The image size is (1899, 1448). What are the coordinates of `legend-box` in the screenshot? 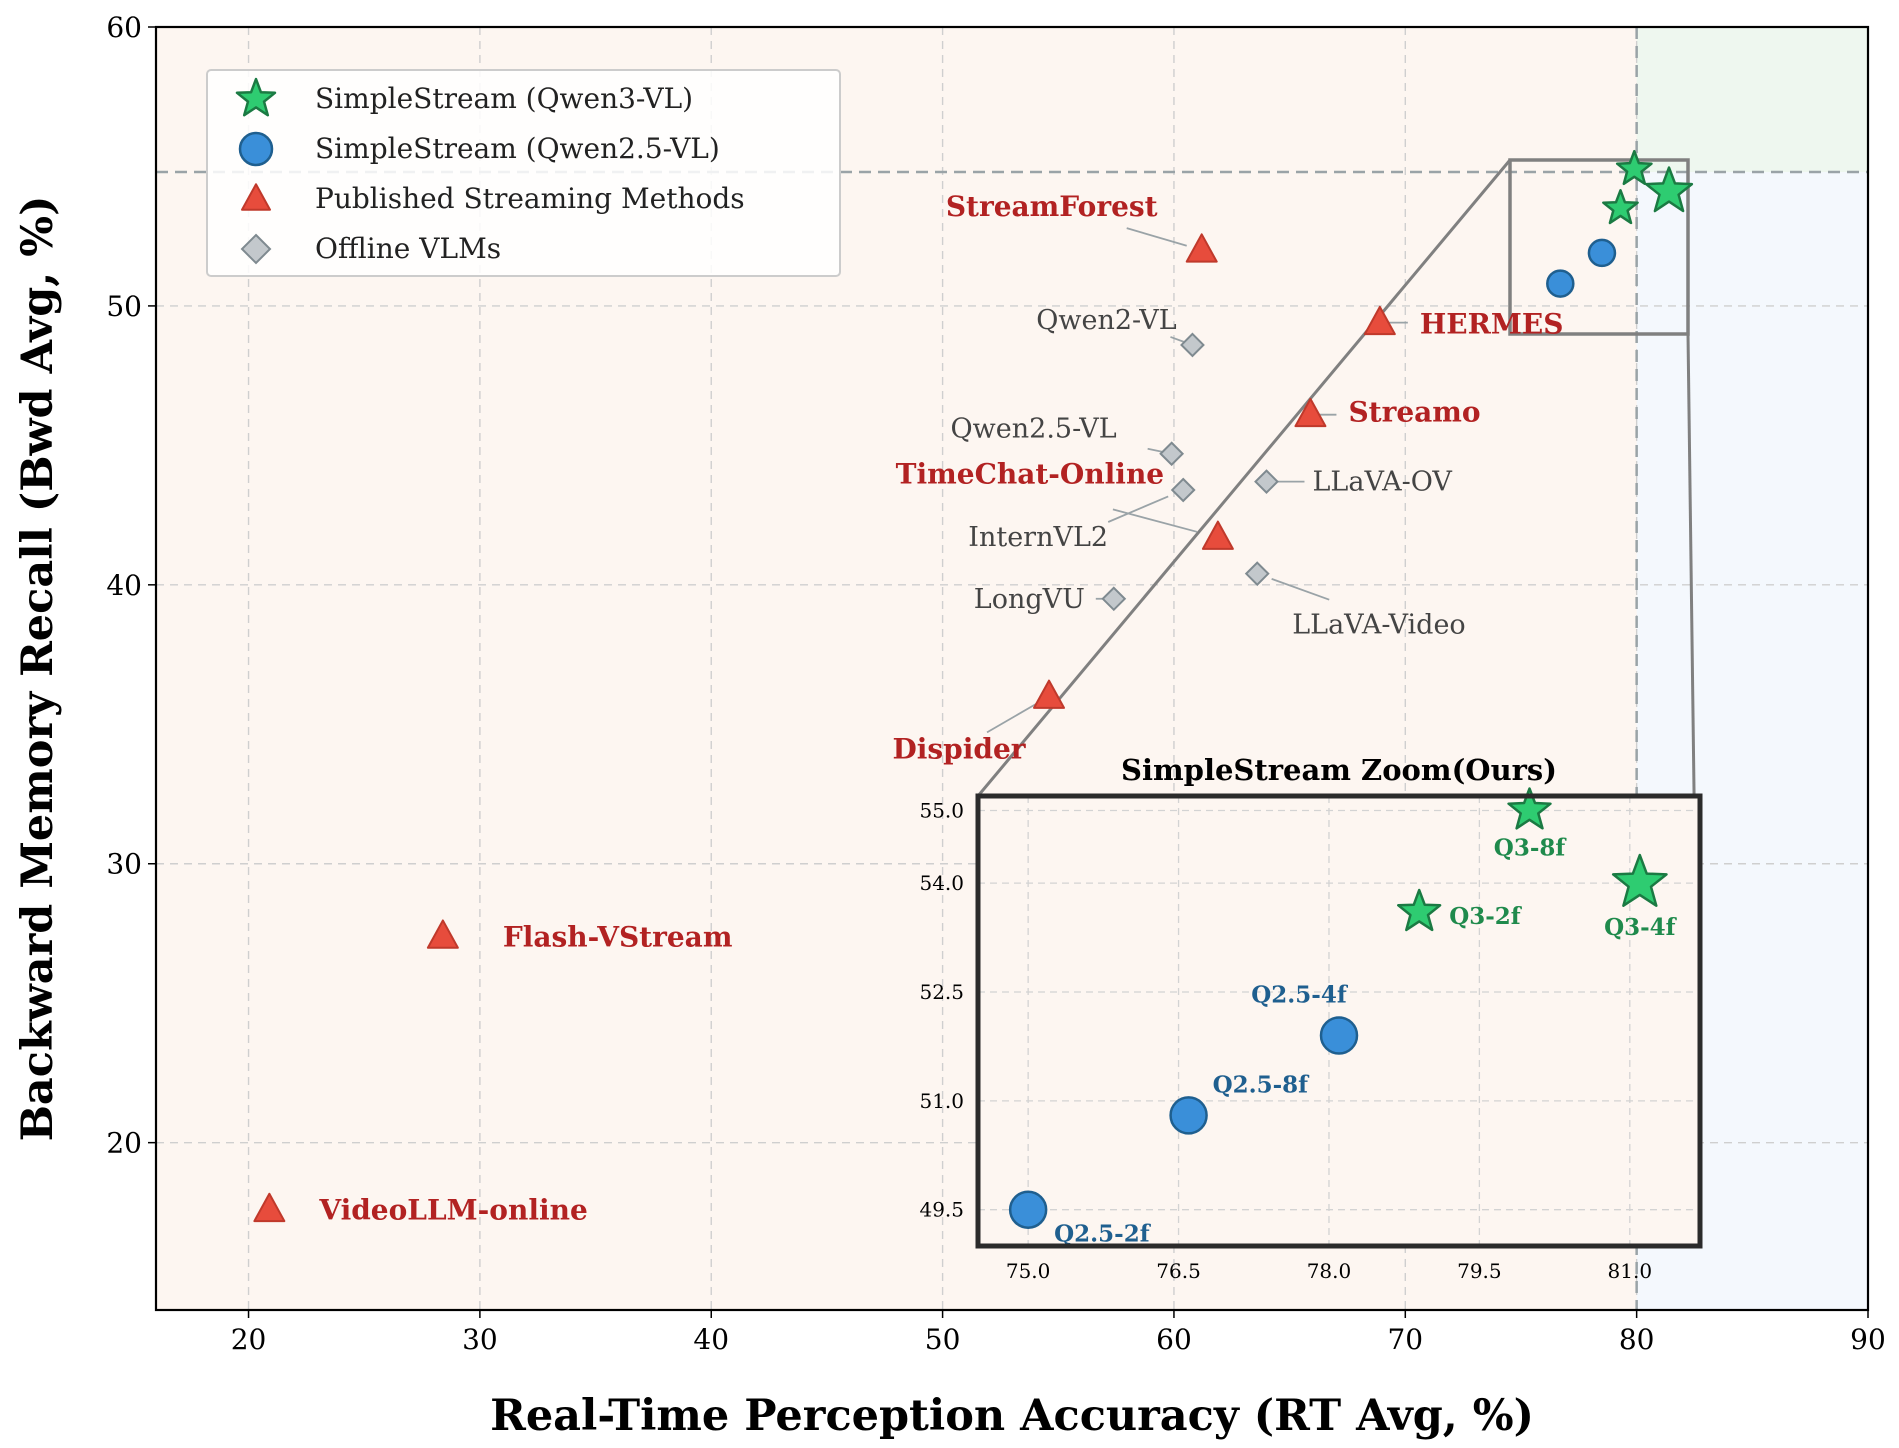 It's located at (523, 173).